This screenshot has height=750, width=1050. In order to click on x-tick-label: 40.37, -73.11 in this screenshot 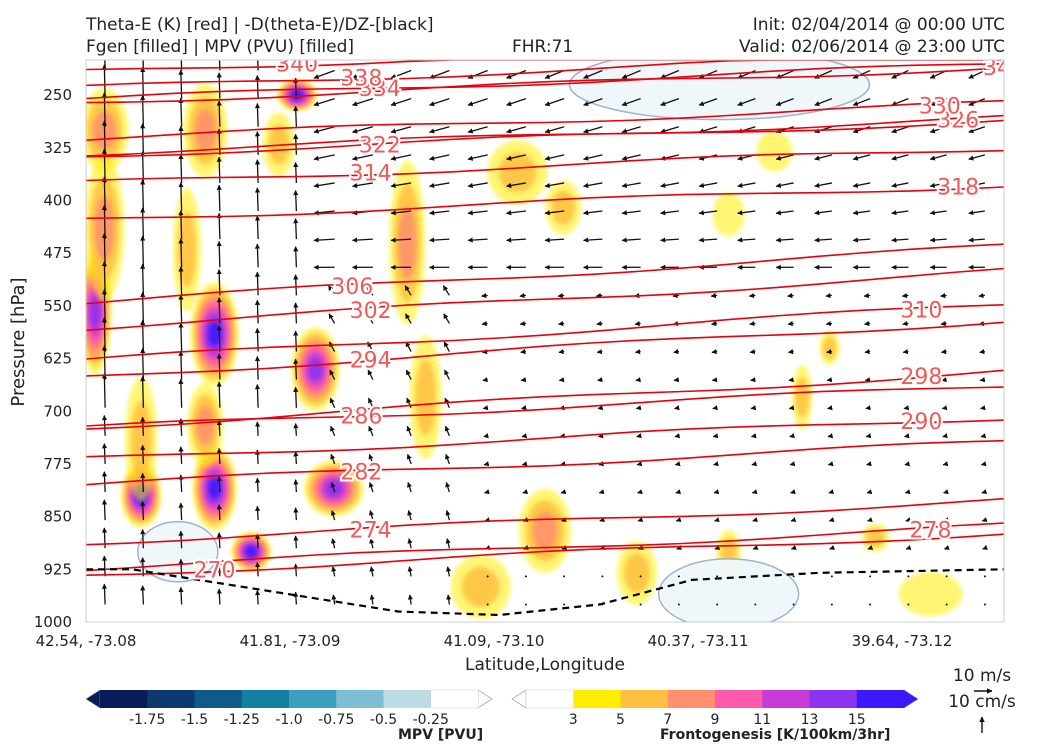, I will do `click(698, 641)`.